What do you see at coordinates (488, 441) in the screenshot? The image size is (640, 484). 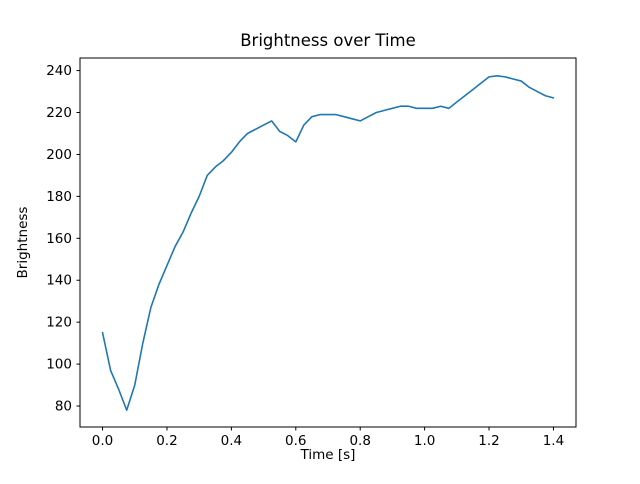 I see `x-tick-label: 1.2` at bounding box center [488, 441].